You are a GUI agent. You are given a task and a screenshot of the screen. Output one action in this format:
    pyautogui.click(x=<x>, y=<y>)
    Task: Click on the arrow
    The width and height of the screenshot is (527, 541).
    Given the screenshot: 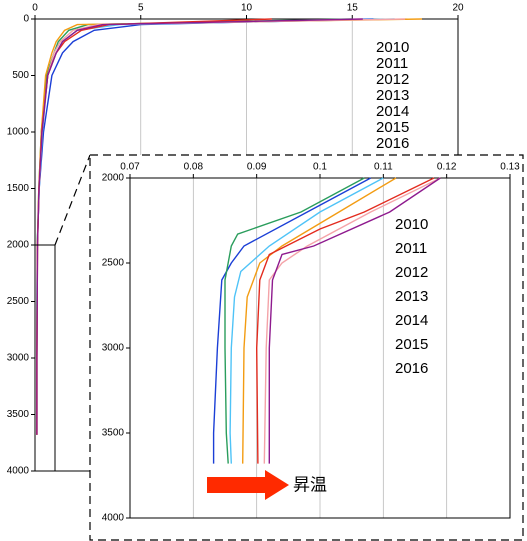 What is the action you would take?
    pyautogui.click(x=248, y=485)
    